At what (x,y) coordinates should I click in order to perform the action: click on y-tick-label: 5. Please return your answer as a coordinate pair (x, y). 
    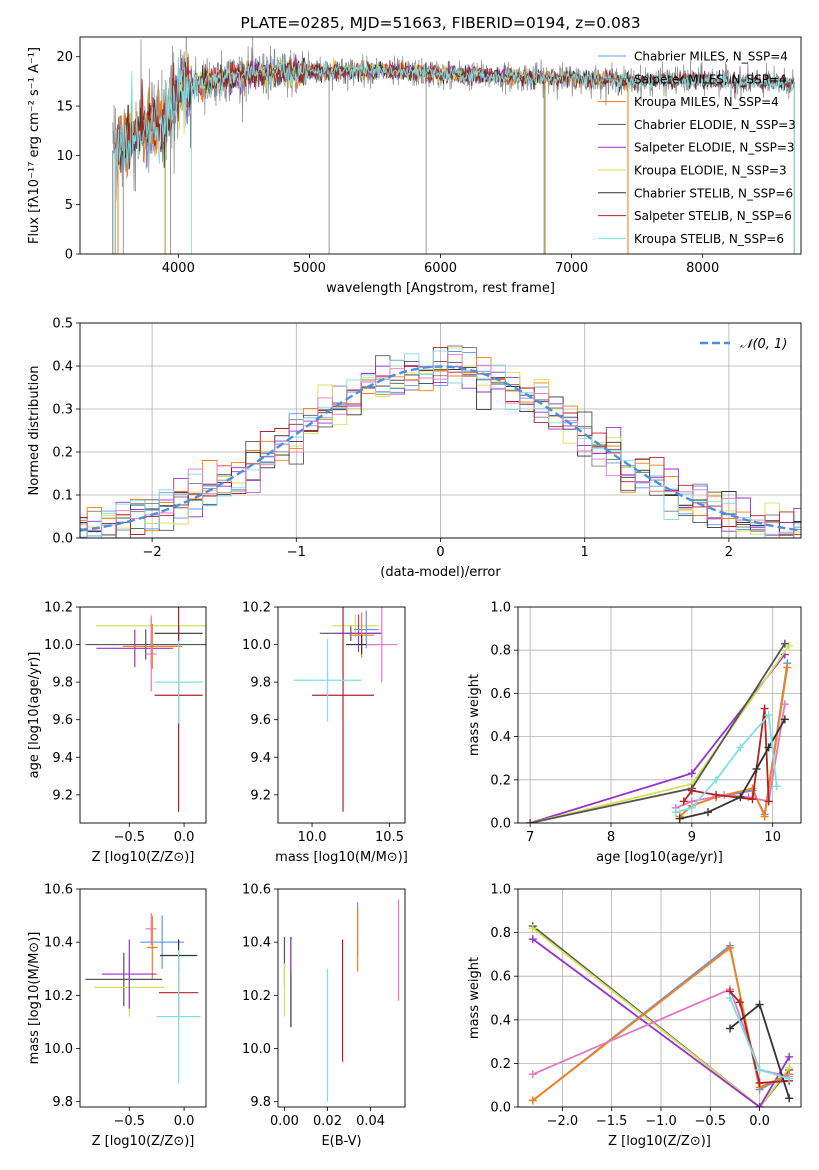
    Looking at the image, I should click on (69, 205).